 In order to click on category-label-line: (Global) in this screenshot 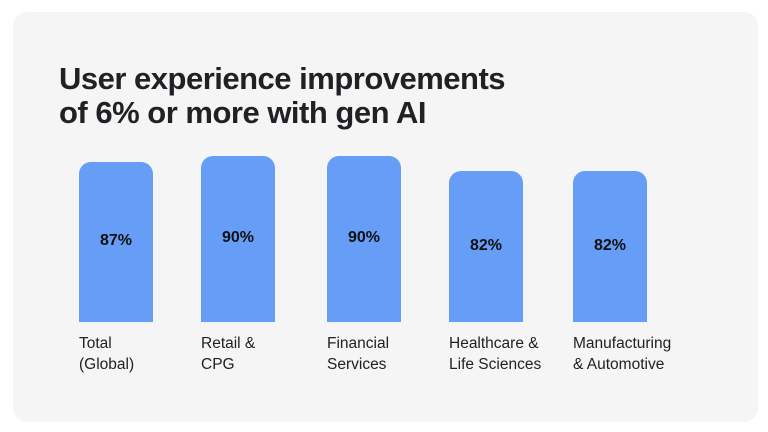, I will do `click(107, 364)`.